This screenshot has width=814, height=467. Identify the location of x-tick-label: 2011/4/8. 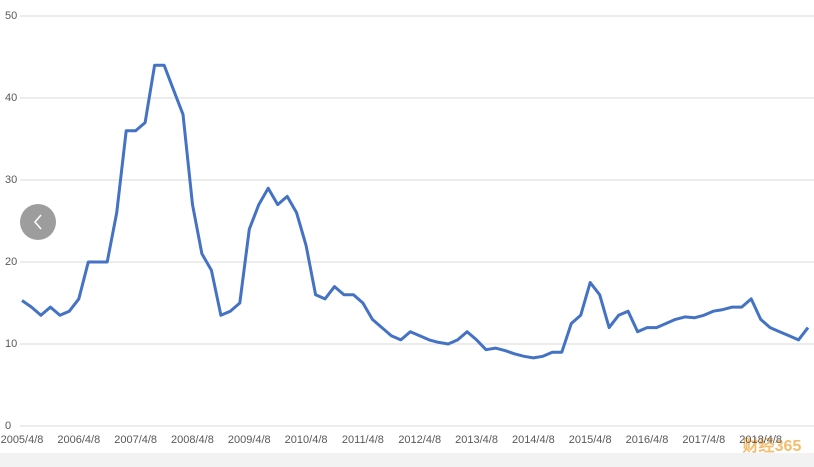
(363, 440).